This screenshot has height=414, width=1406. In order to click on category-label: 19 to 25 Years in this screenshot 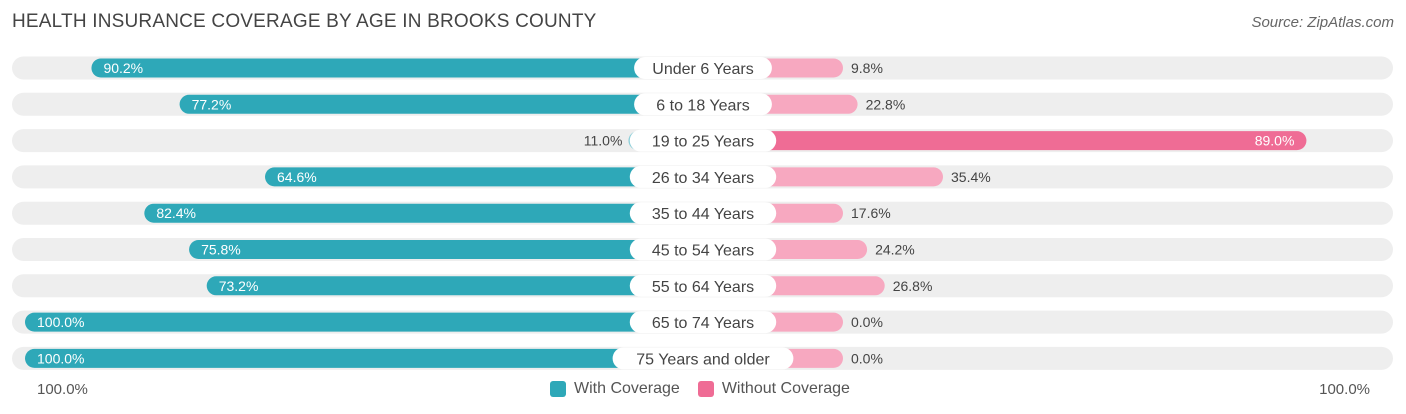, I will do `click(703, 142)`.